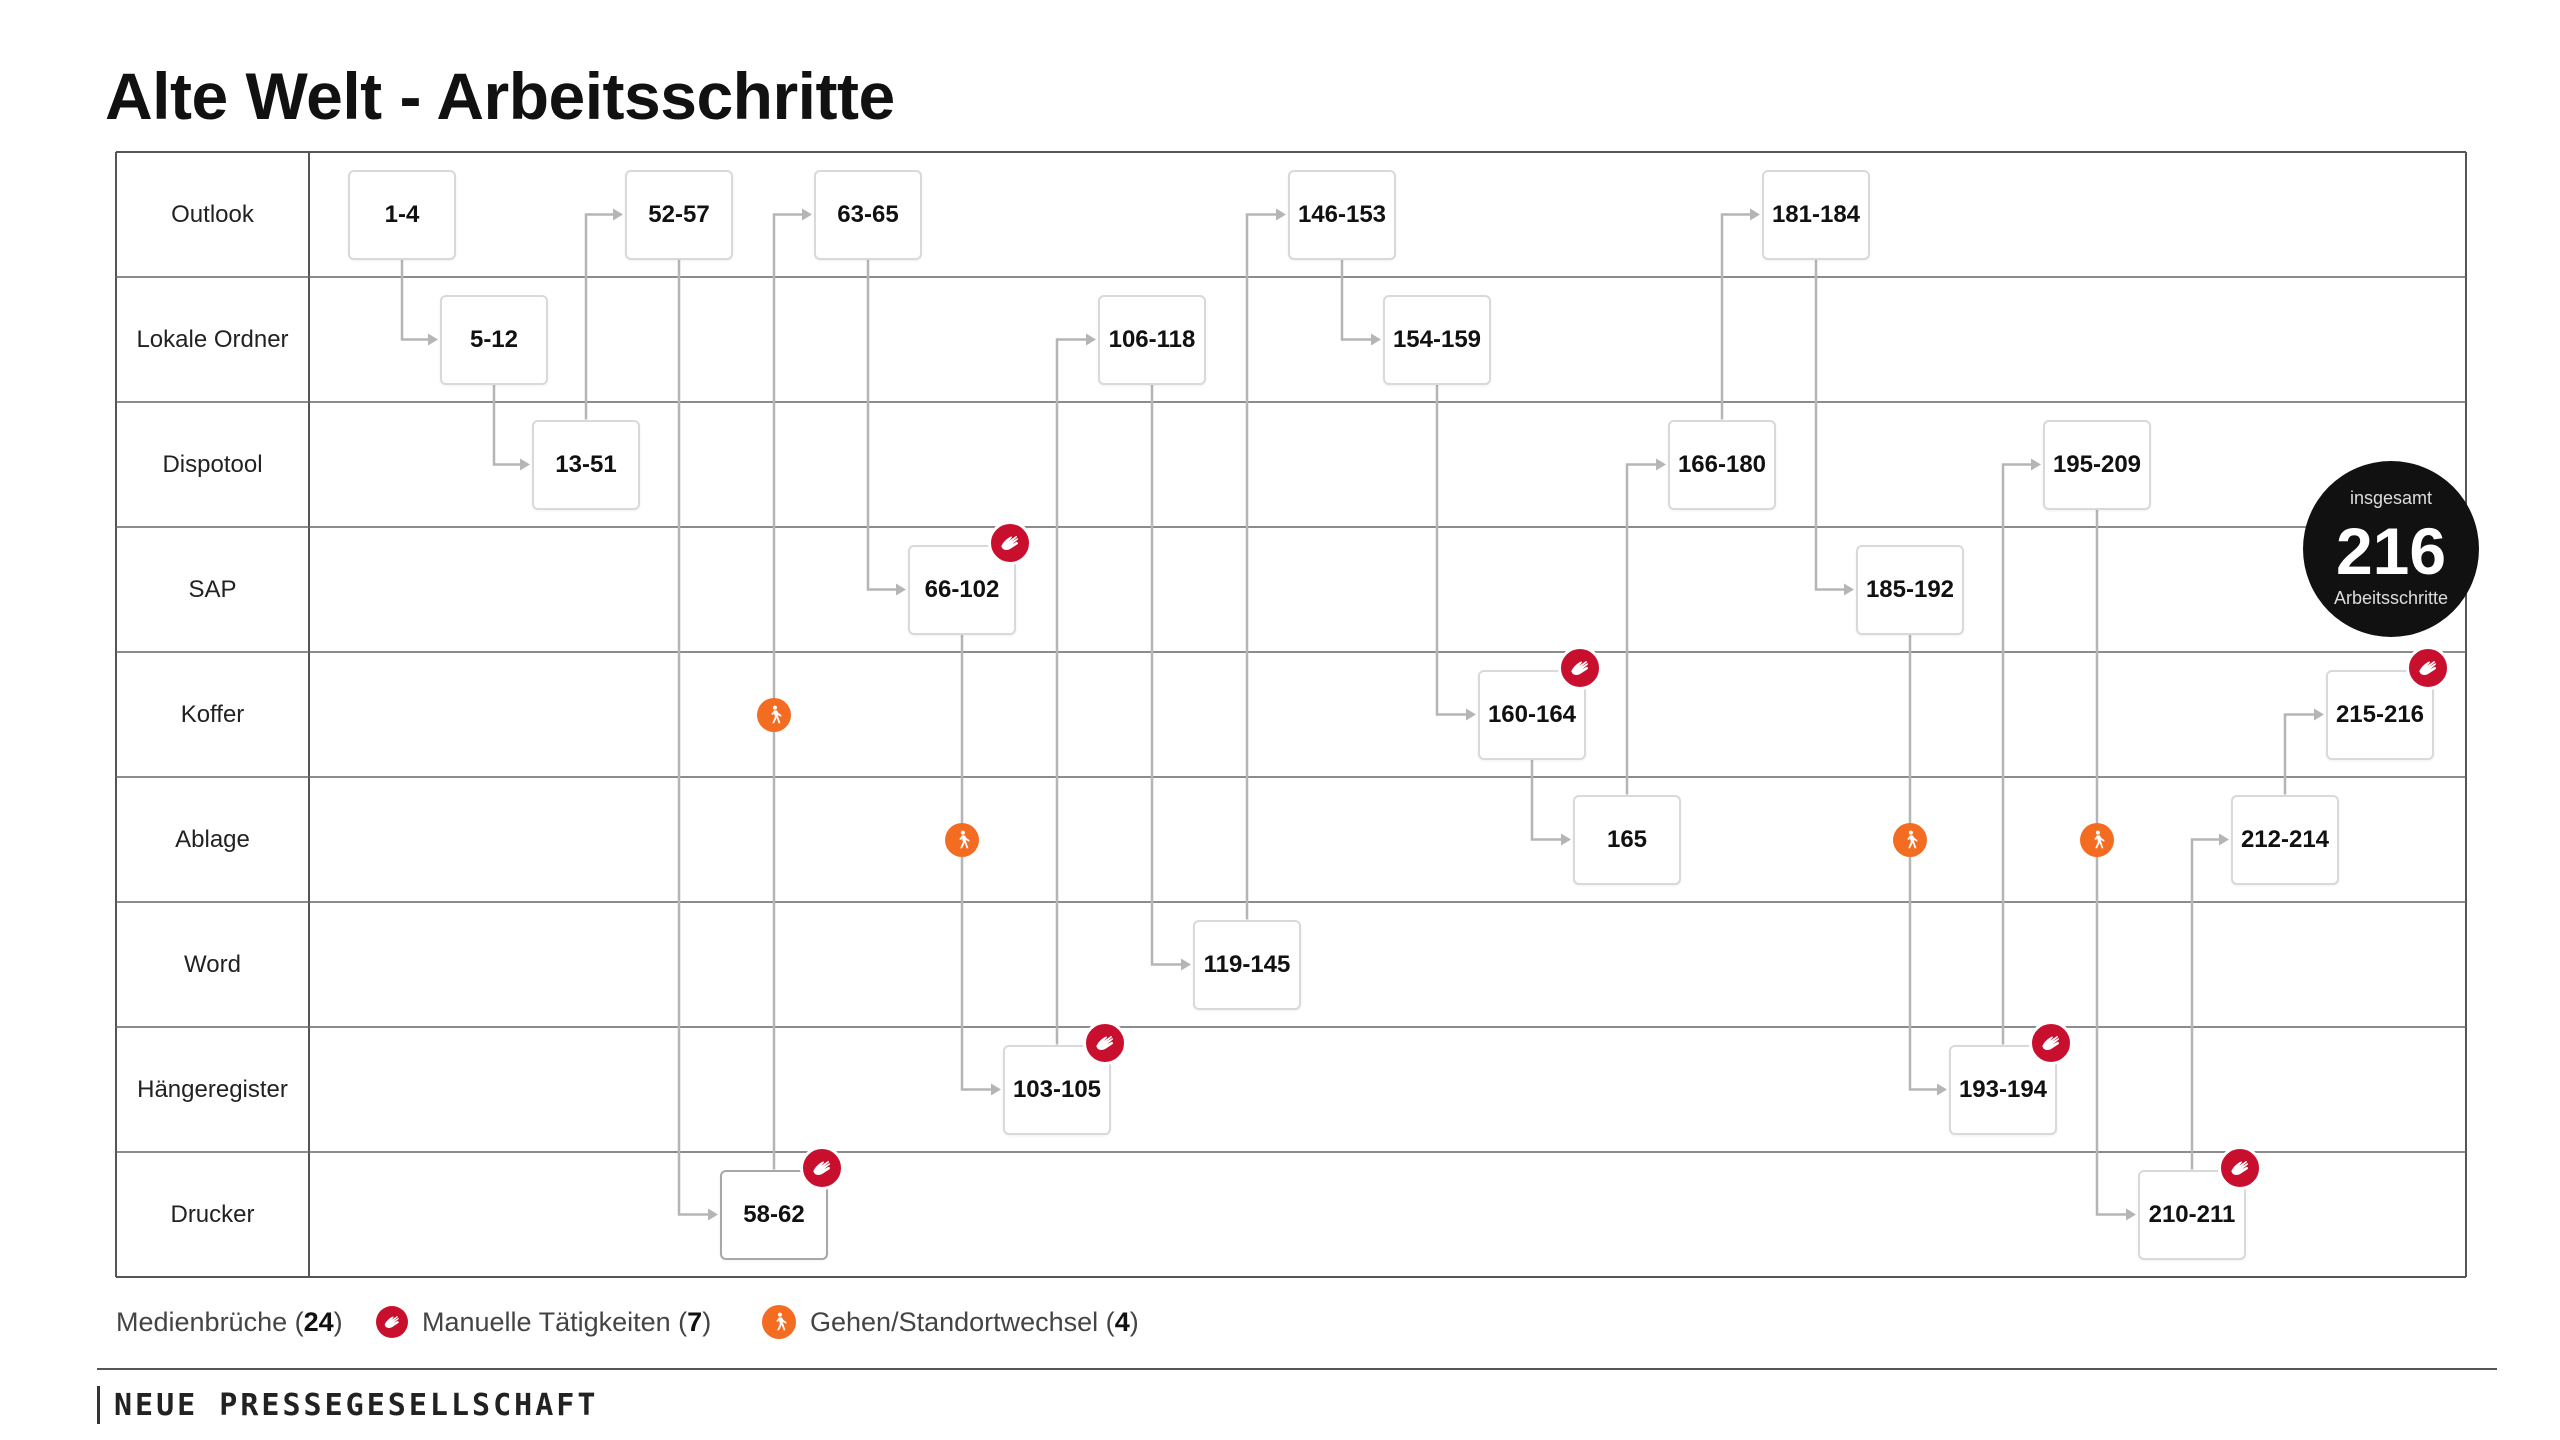  Describe the element at coordinates (2391, 598) in the screenshot. I see `total-bottom-label: Arbeitsschritte` at that location.